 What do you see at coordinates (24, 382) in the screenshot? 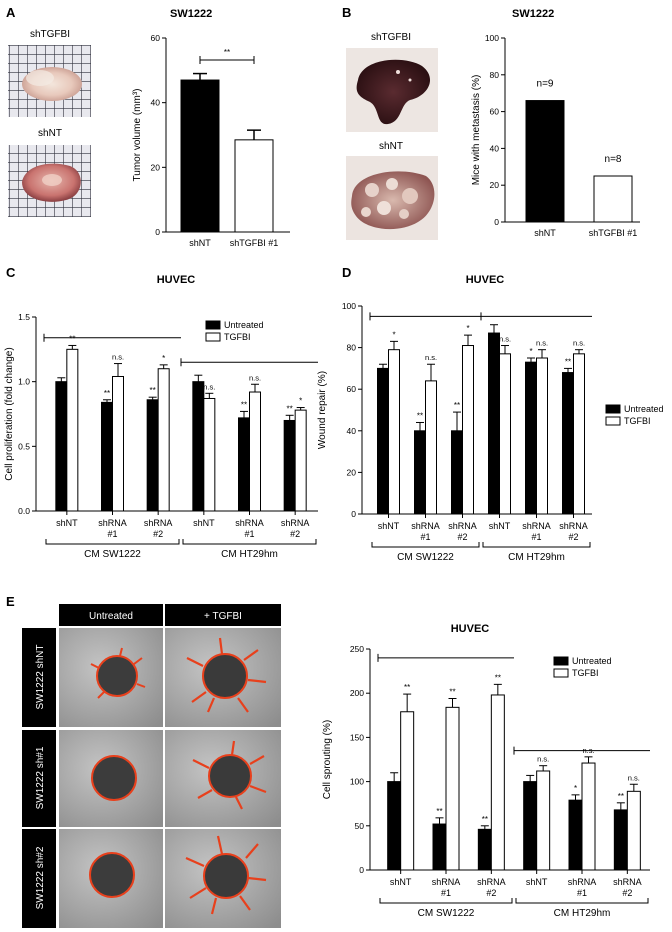
I see `y-tick-label: 1.0` at bounding box center [24, 382].